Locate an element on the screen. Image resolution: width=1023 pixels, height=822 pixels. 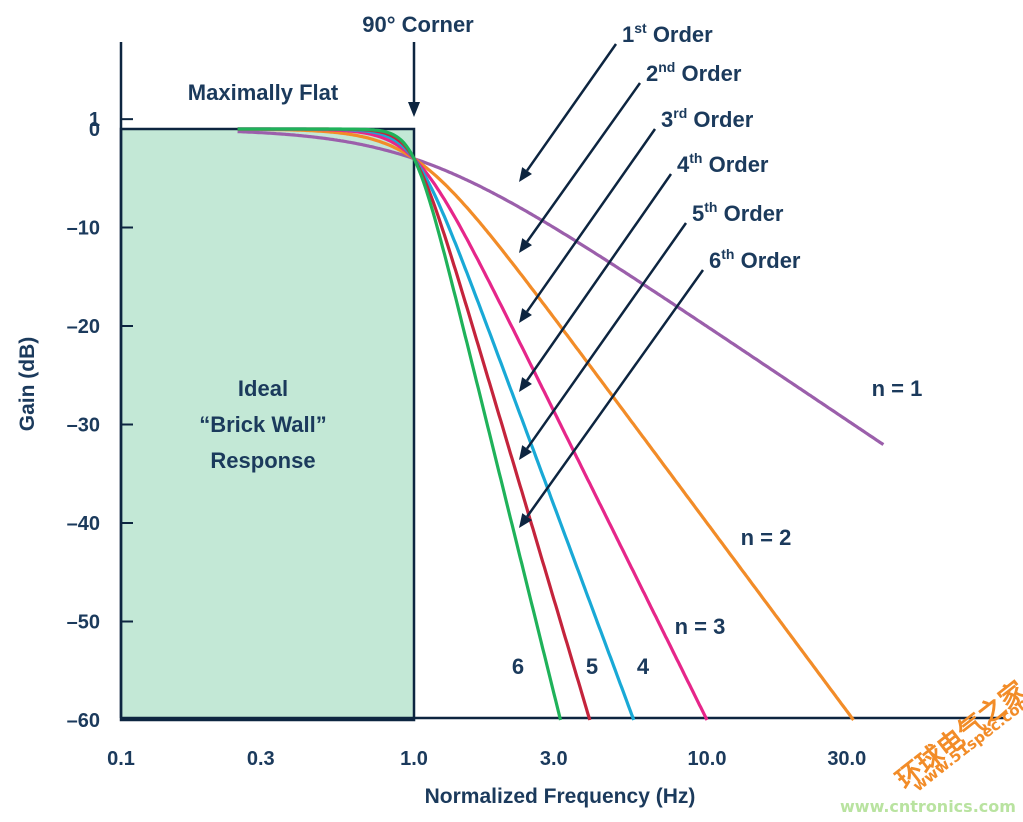
ideal-response-label: Response is located at coordinates (262, 460).